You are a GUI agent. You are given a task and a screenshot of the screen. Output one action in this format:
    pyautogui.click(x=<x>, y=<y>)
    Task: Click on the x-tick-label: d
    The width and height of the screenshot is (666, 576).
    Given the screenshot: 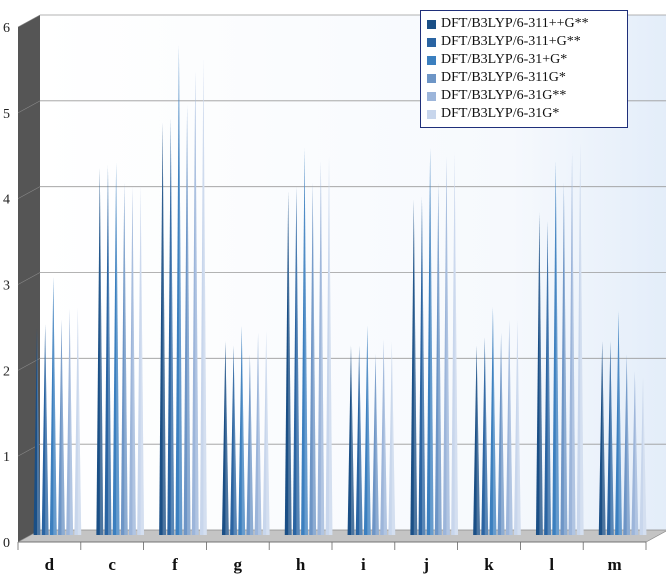 What is the action you would take?
    pyautogui.click(x=50, y=564)
    